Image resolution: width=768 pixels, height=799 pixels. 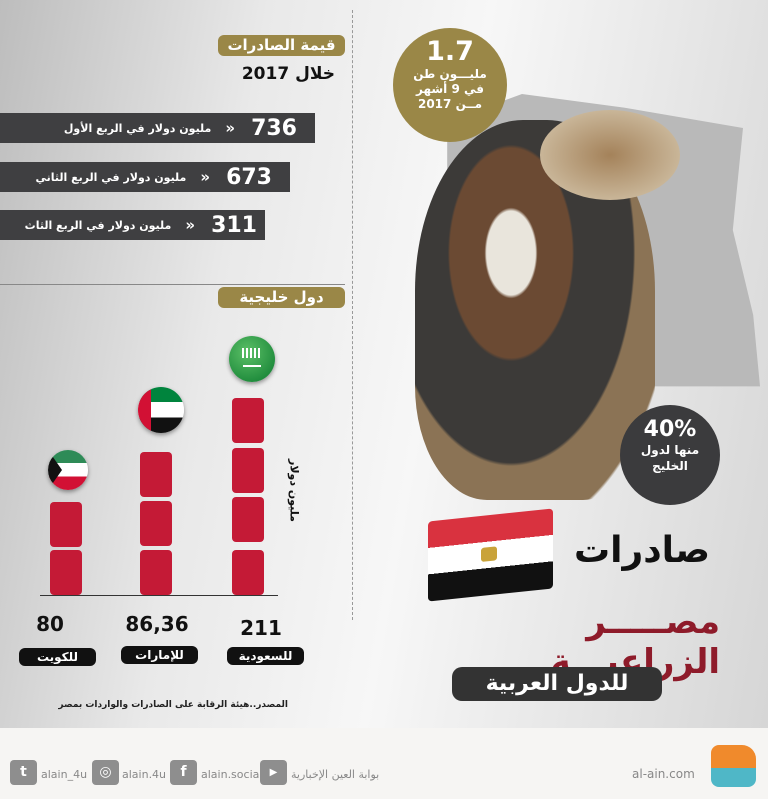 I want to click on unit-label: مليون دولار, so click(x=294, y=490).